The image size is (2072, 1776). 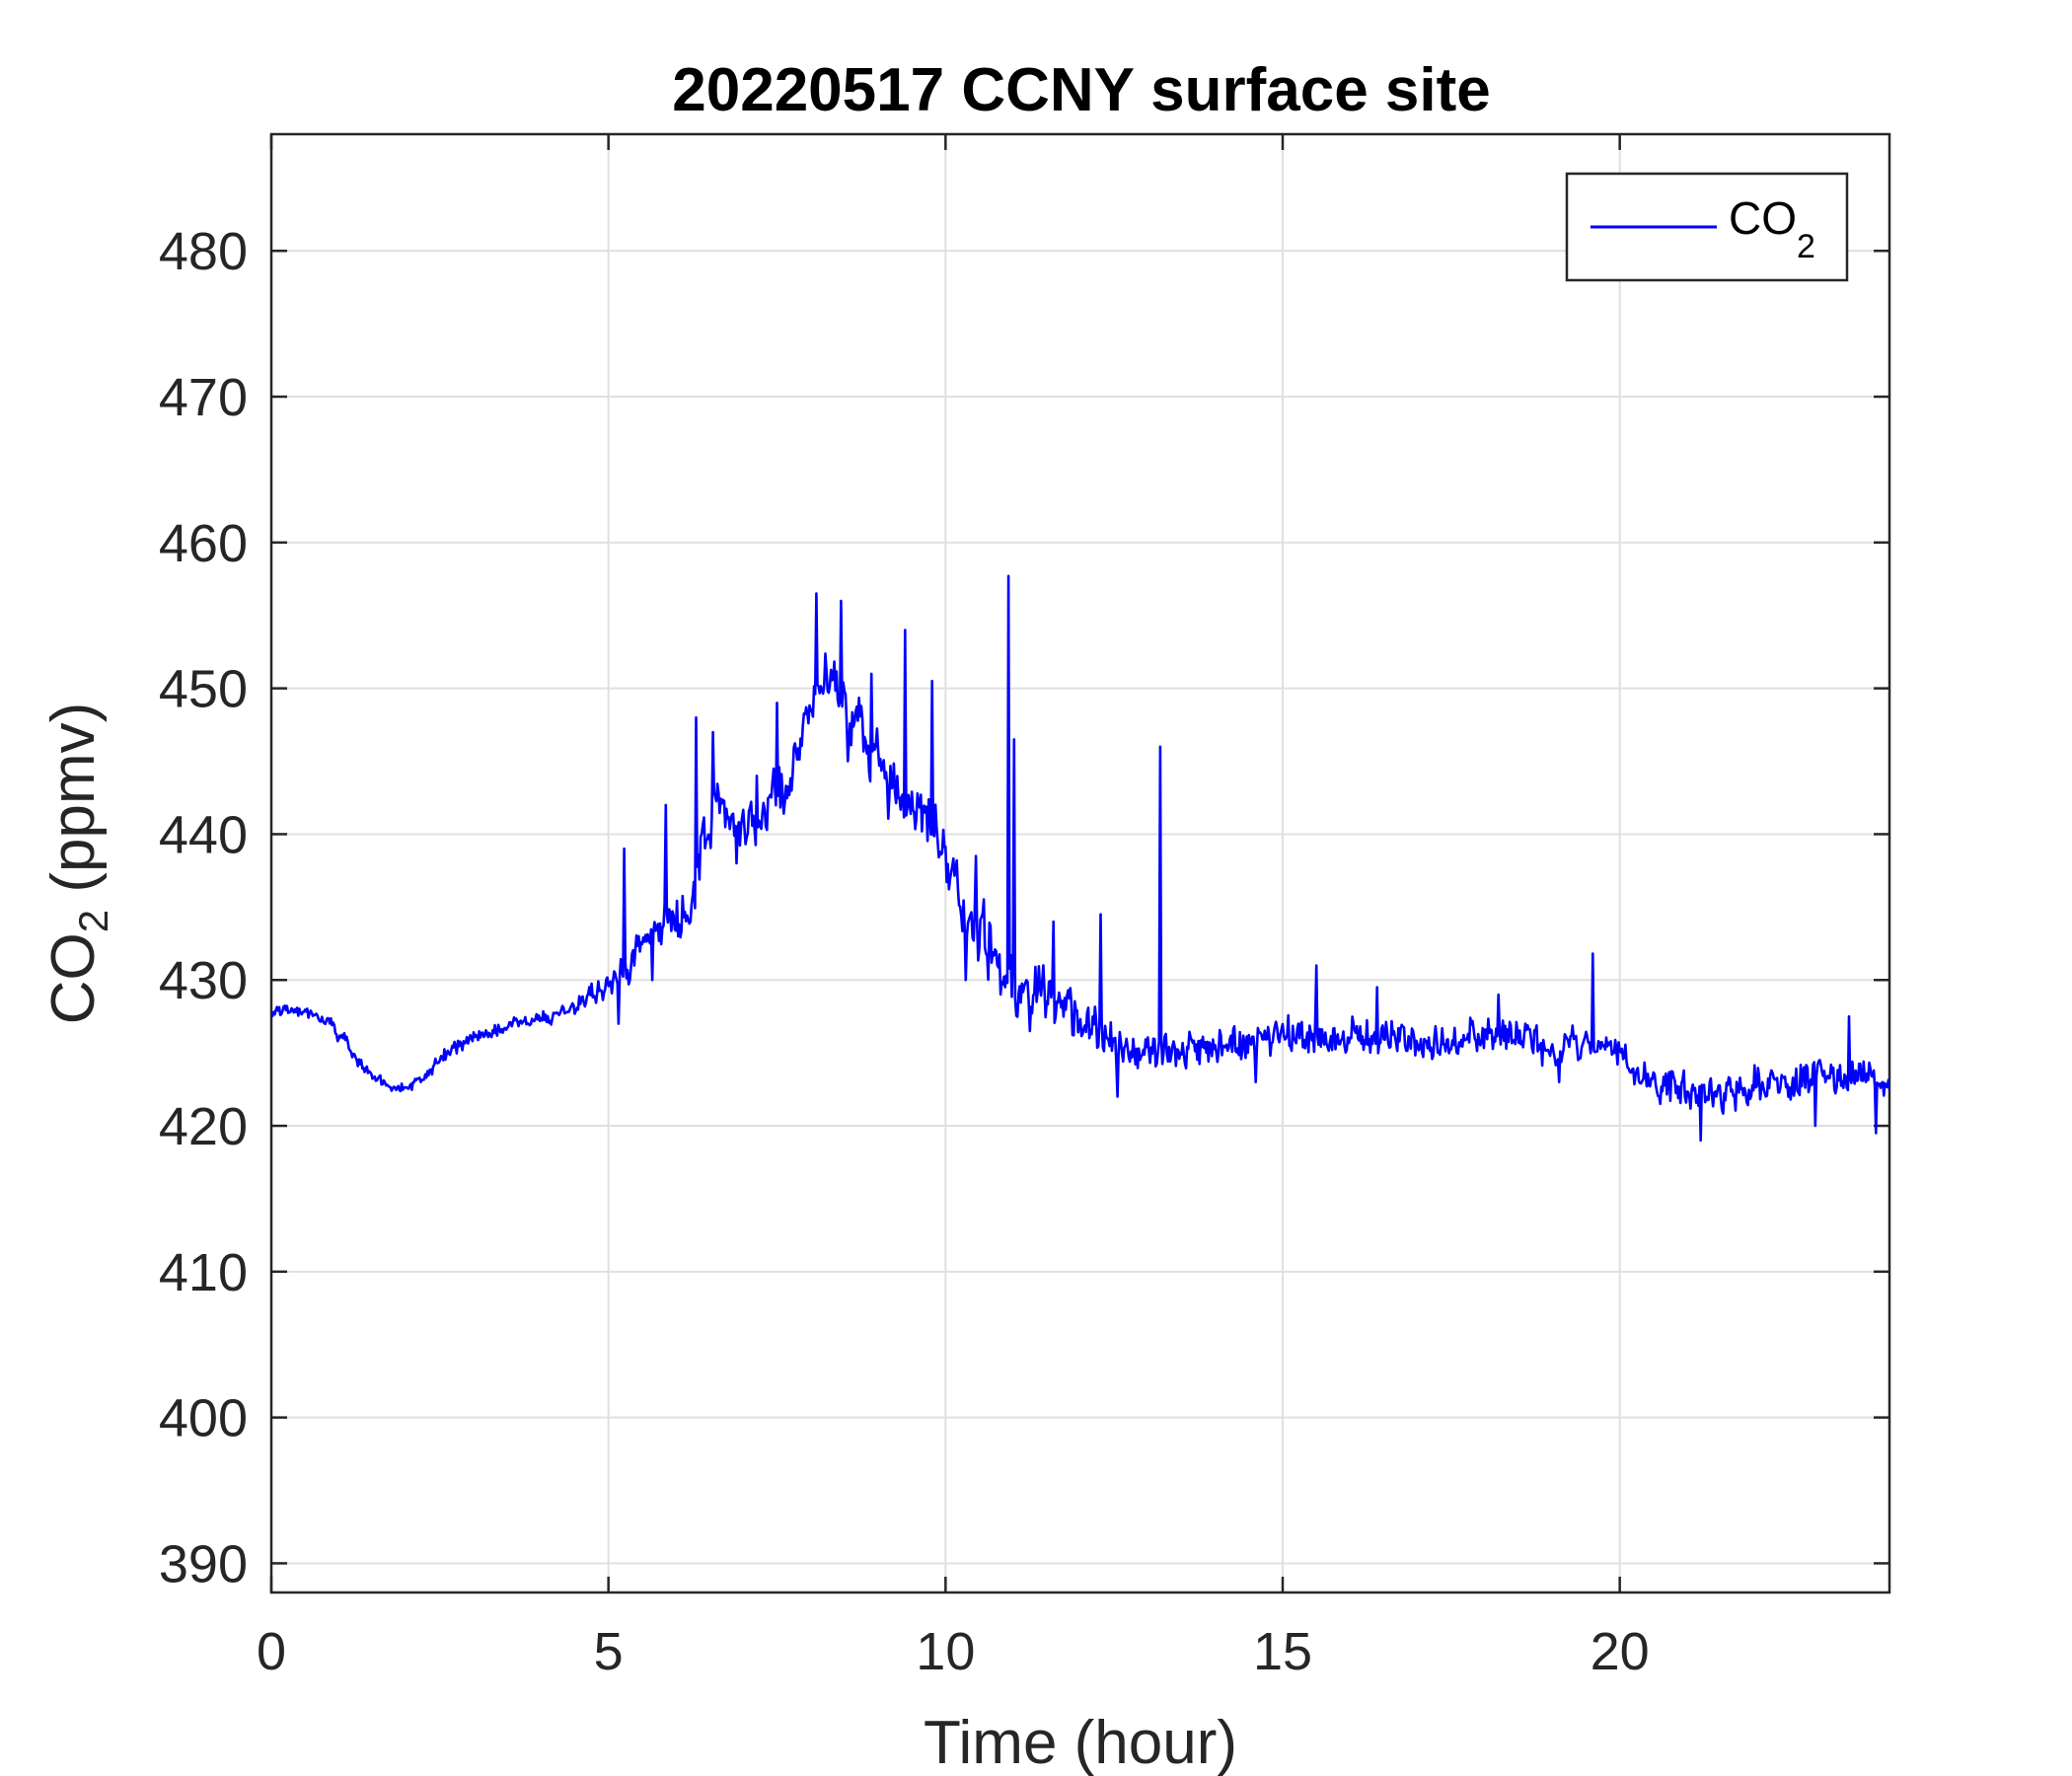 What do you see at coordinates (204, 981) in the screenshot?
I see `y-tick-label: 430` at bounding box center [204, 981].